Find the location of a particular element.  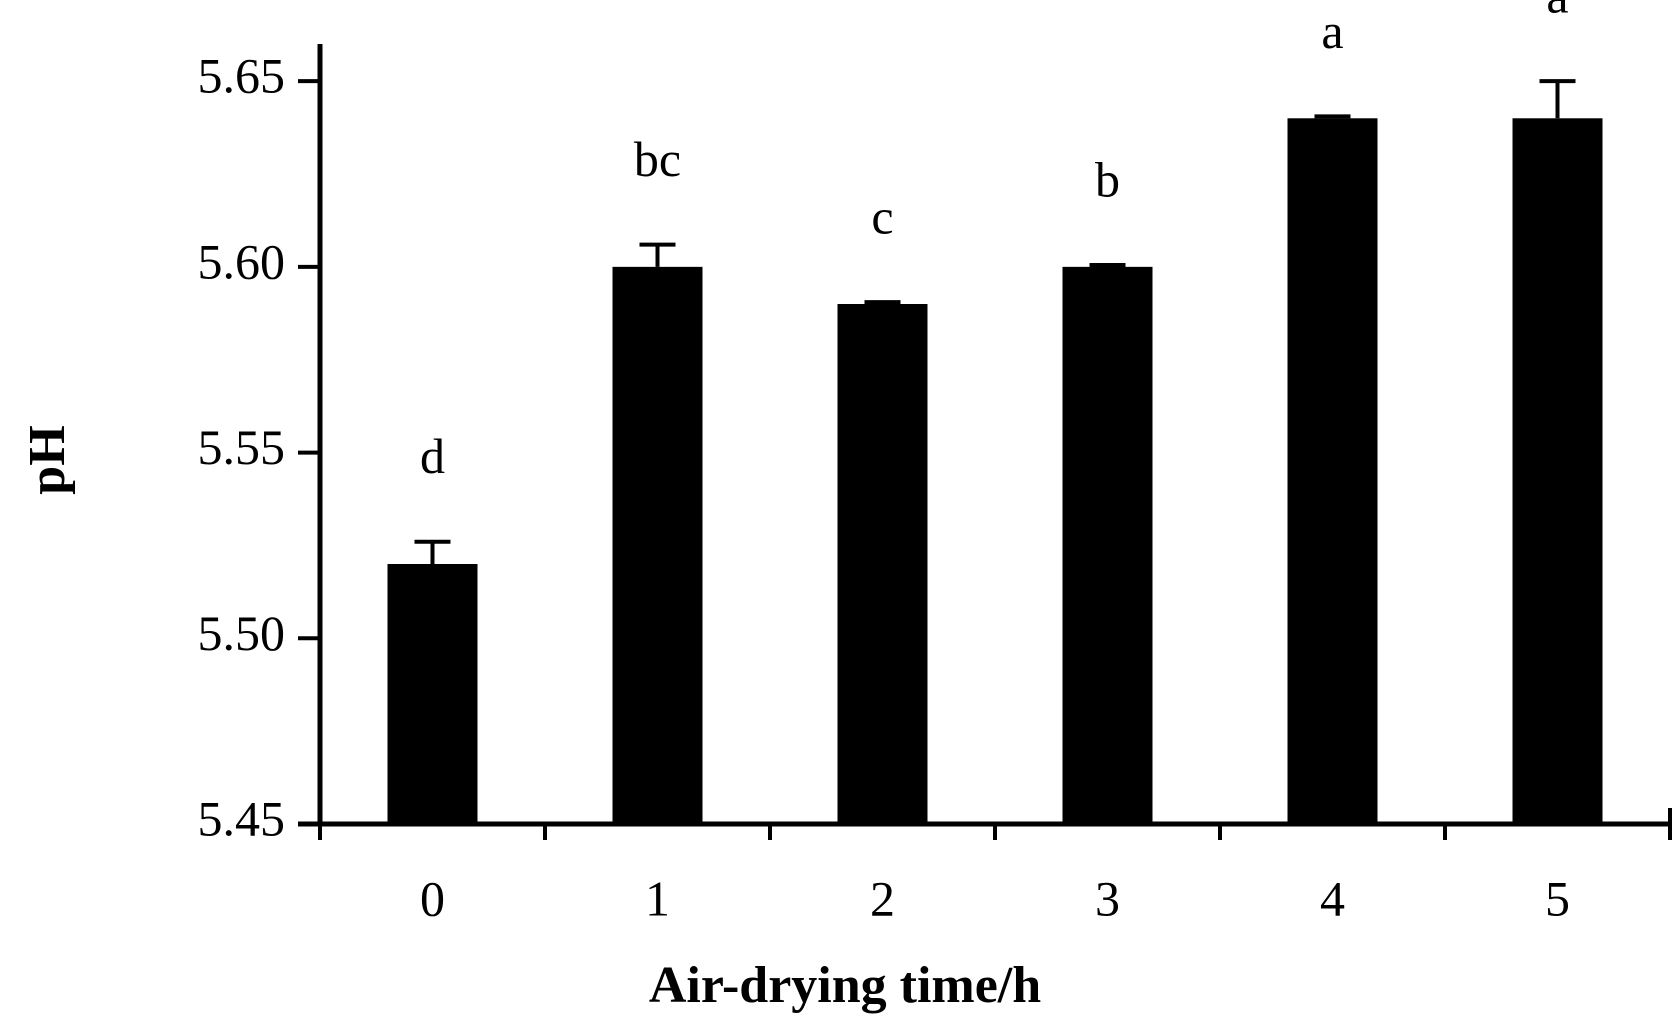

x-tick-label: 1 is located at coordinates (657, 898).